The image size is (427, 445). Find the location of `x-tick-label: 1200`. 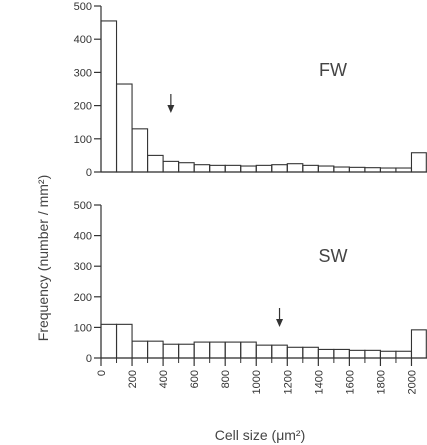

x-tick-label: 1200 is located at coordinates (288, 382).